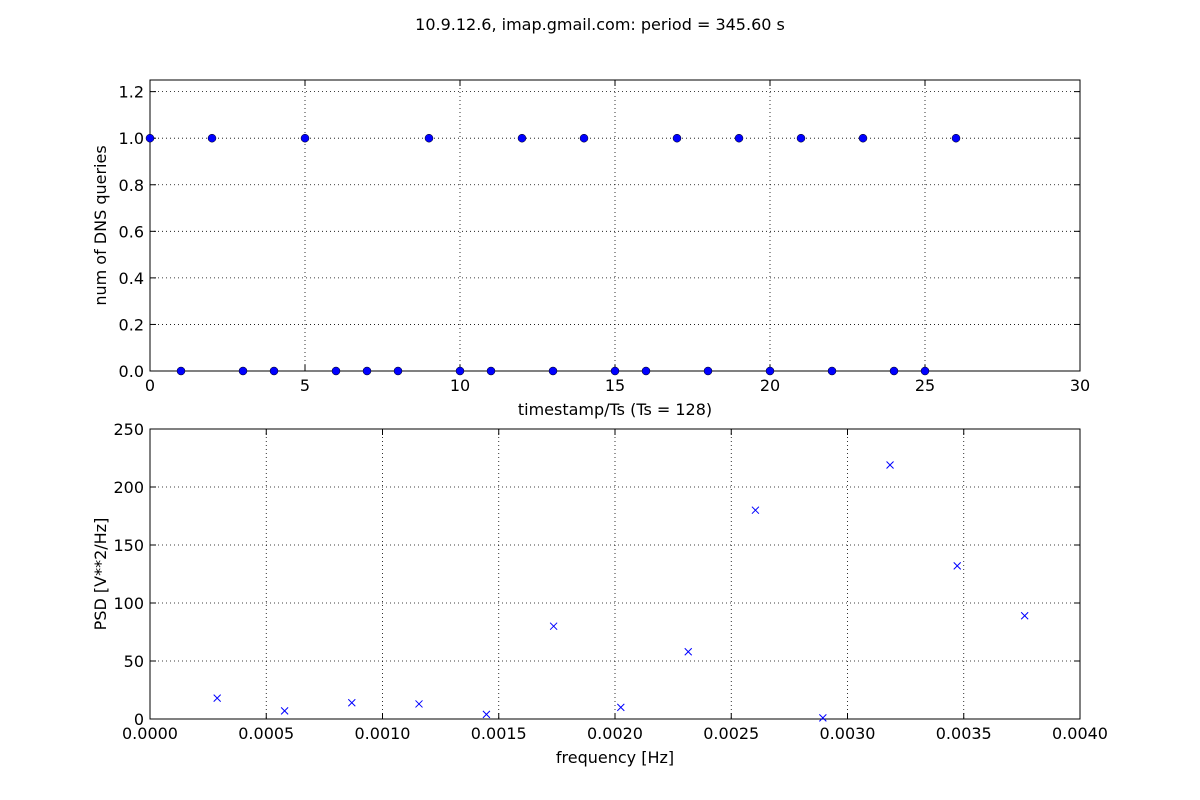 This screenshot has height=800, width=1200. What do you see at coordinates (128, 603) in the screenshot?
I see `y-tick-label: 100` at bounding box center [128, 603].